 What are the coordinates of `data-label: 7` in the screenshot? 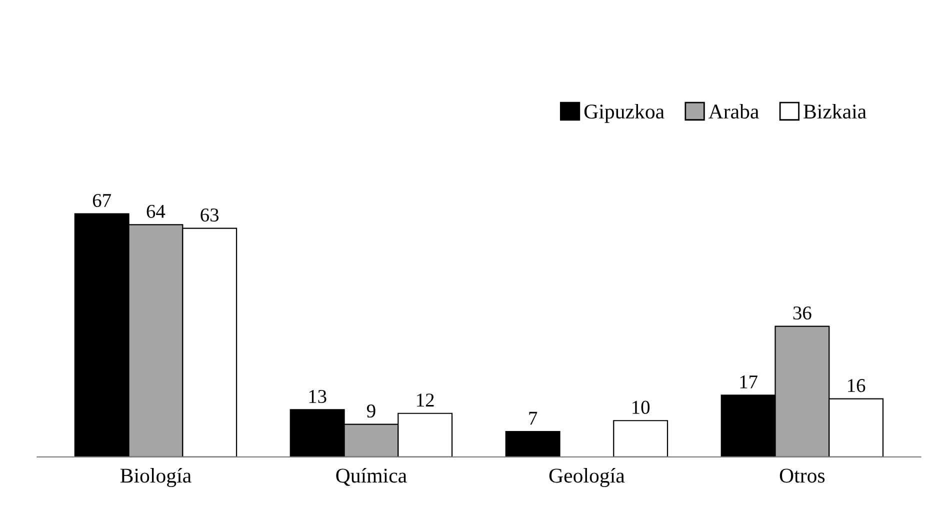 It's located at (533, 418).